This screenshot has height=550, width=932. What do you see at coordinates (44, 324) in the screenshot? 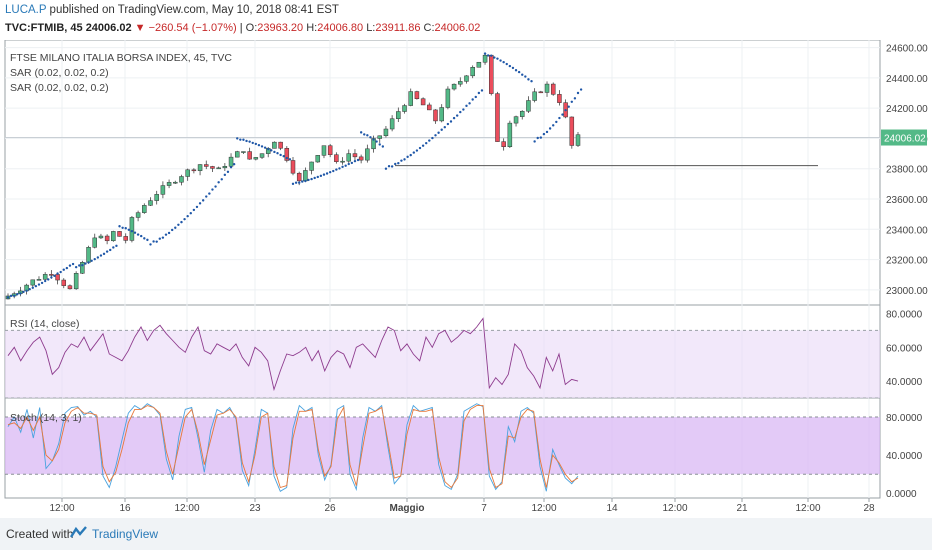
I see `rsi-legend: RSI (14, close)` at bounding box center [44, 324].